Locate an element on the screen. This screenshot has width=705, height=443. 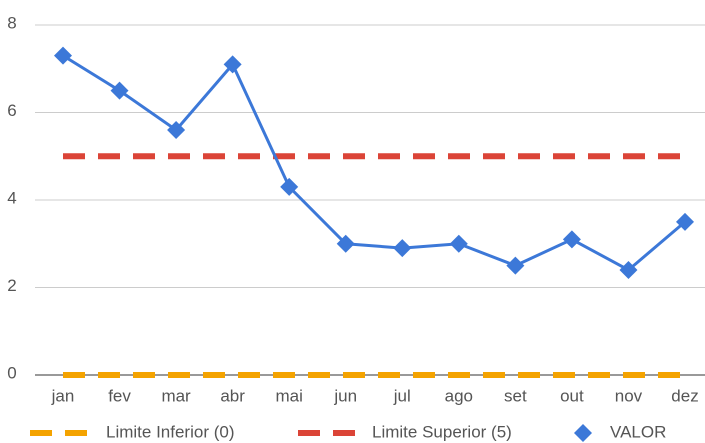
x-tick-label: nov is located at coordinates (629, 395).